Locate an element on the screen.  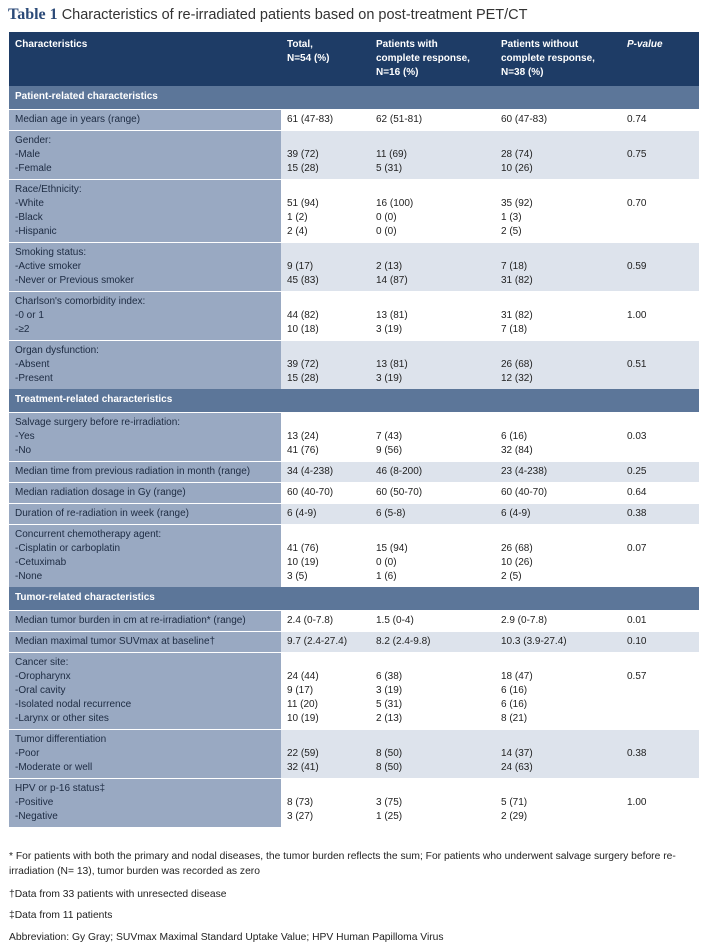
cell-line: 0.57 is located at coordinates (637, 676).